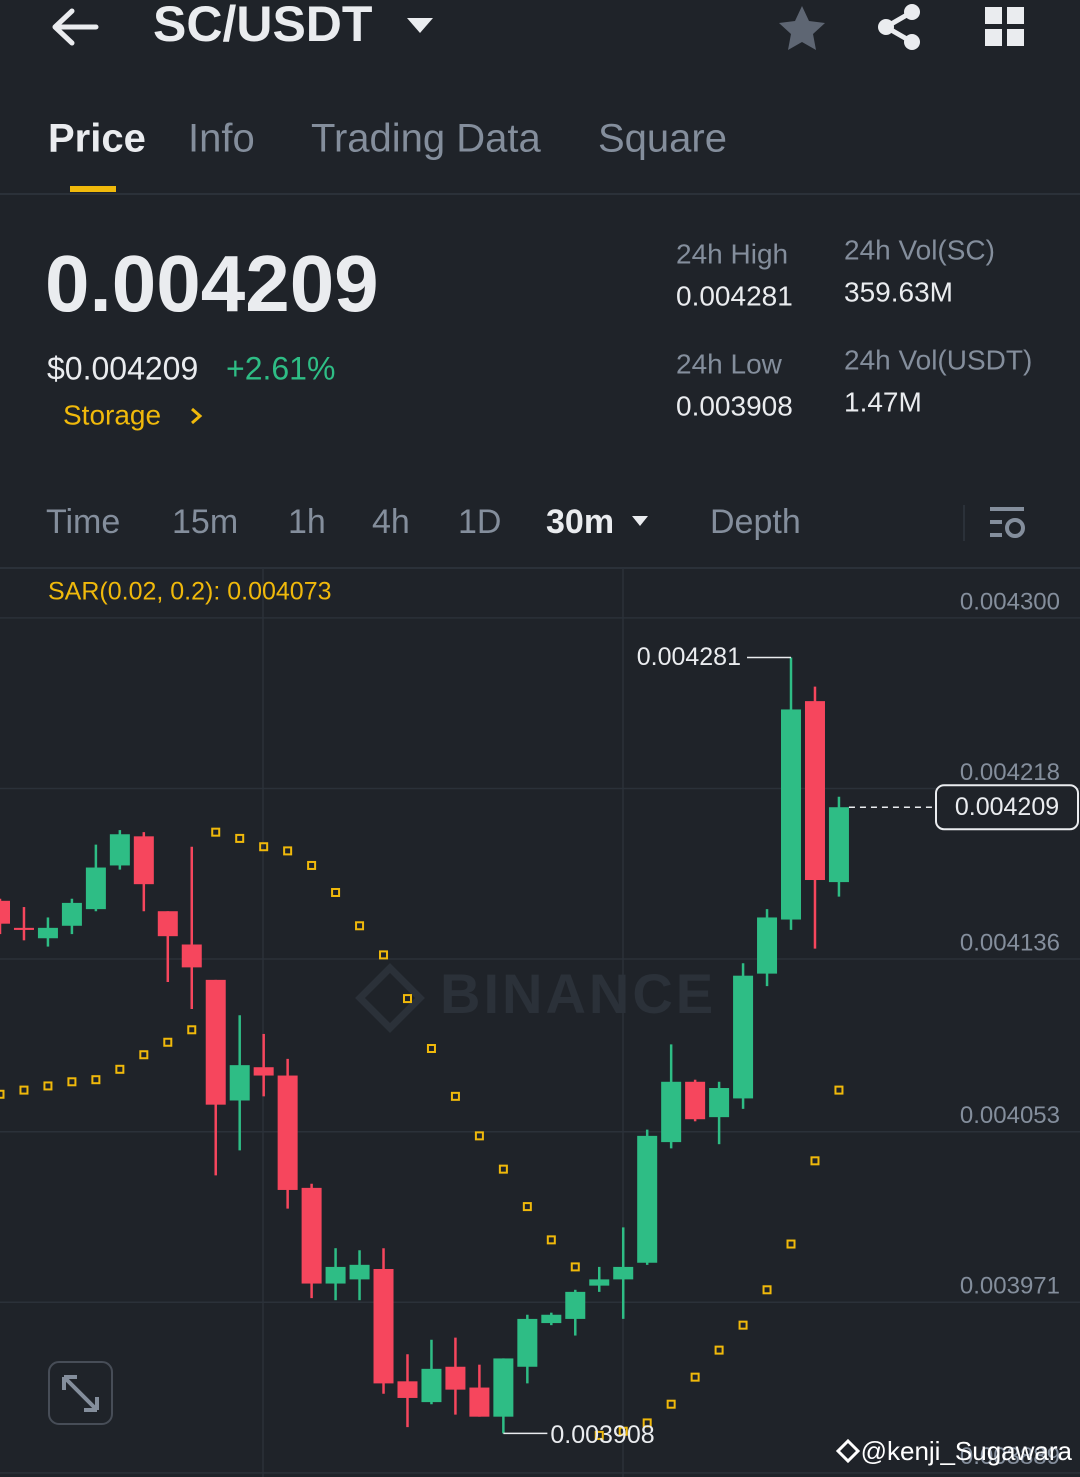 Image resolution: width=1080 pixels, height=1477 pixels. What do you see at coordinates (938, 359) in the screenshot?
I see `stat-label: 24h Vol(USDT)` at bounding box center [938, 359].